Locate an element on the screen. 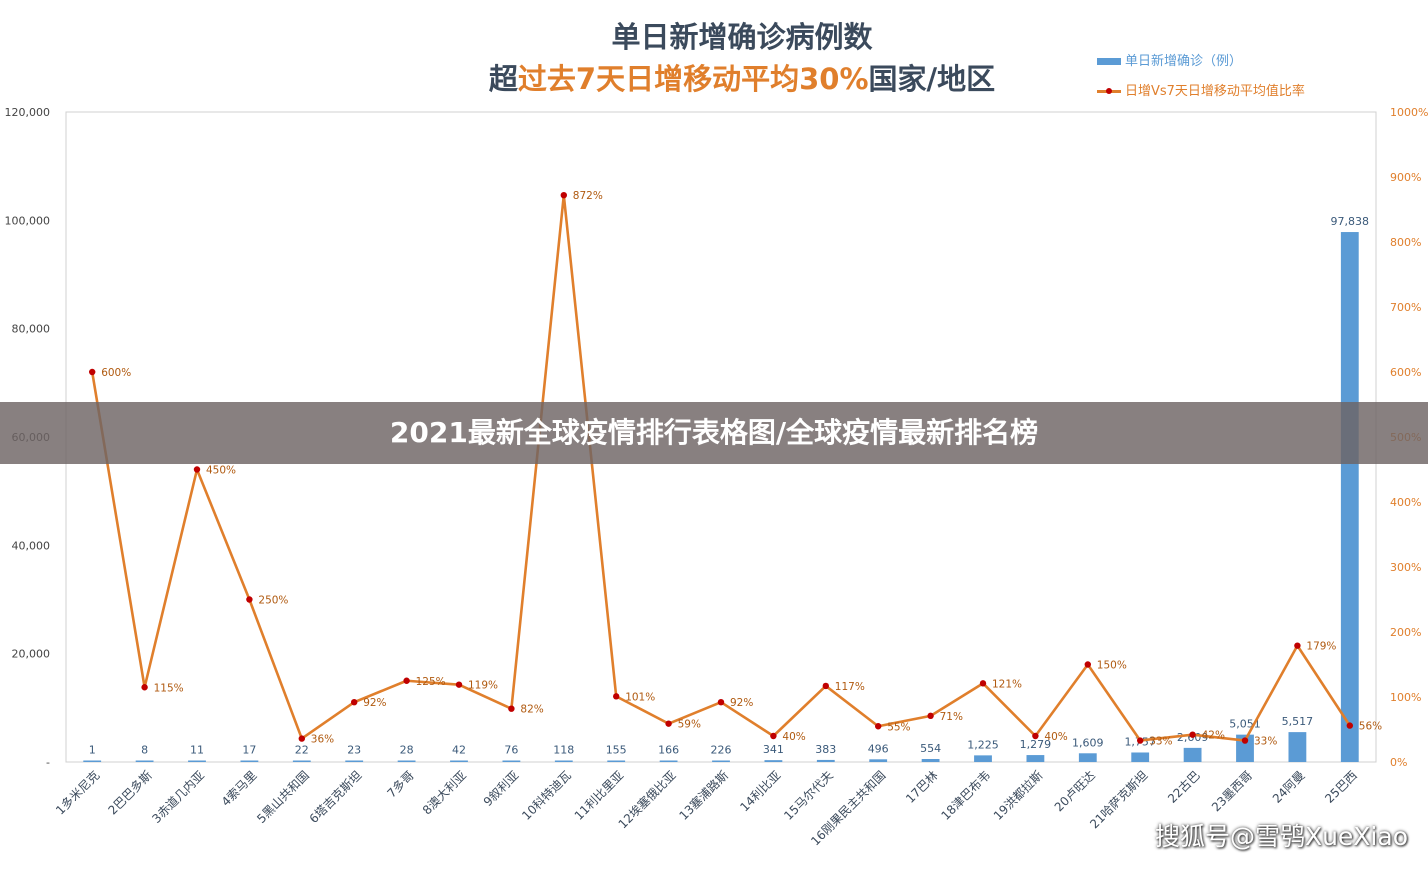 Image resolution: width=1428 pixels, height=871 pixels. bar-value-label: 17 is located at coordinates (249, 750).